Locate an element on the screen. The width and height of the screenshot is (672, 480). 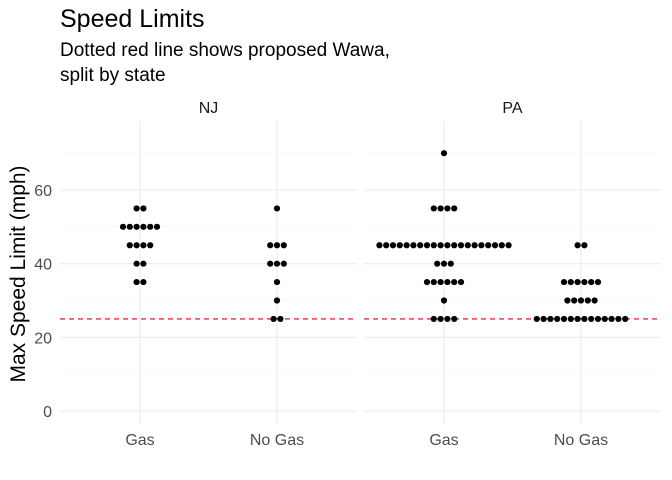
chart-subtitle-line-1: Dotted red line shows proposed Wawa, is located at coordinates (225, 50).